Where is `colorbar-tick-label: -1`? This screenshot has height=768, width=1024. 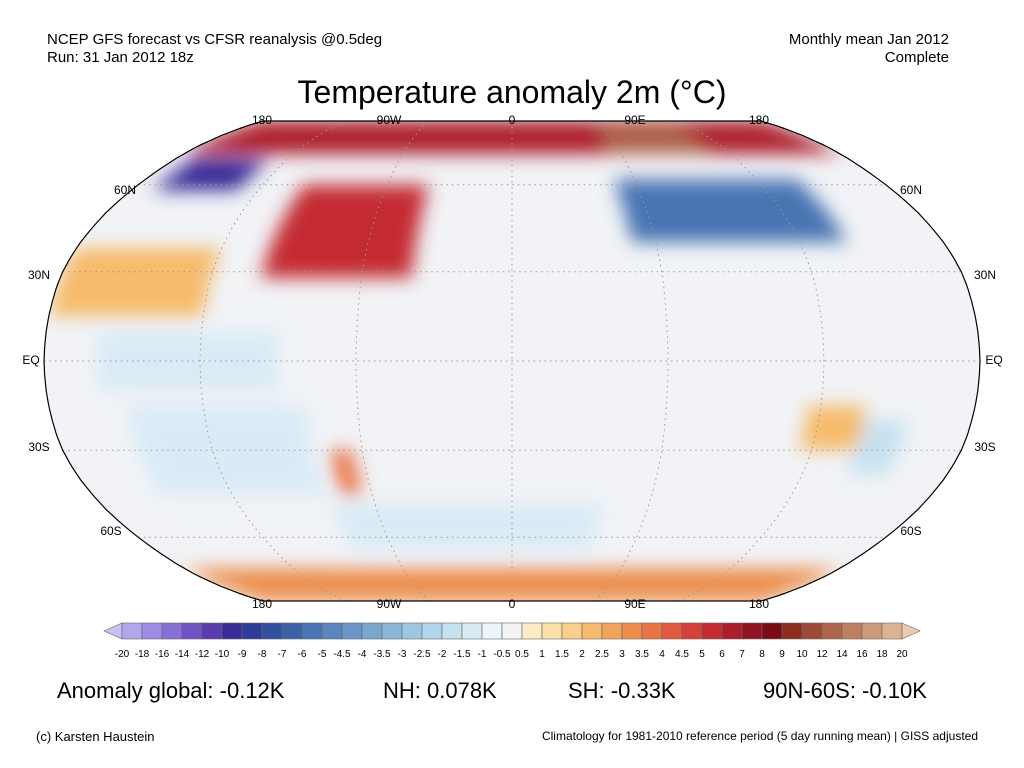 colorbar-tick-label: -1 is located at coordinates (482, 654).